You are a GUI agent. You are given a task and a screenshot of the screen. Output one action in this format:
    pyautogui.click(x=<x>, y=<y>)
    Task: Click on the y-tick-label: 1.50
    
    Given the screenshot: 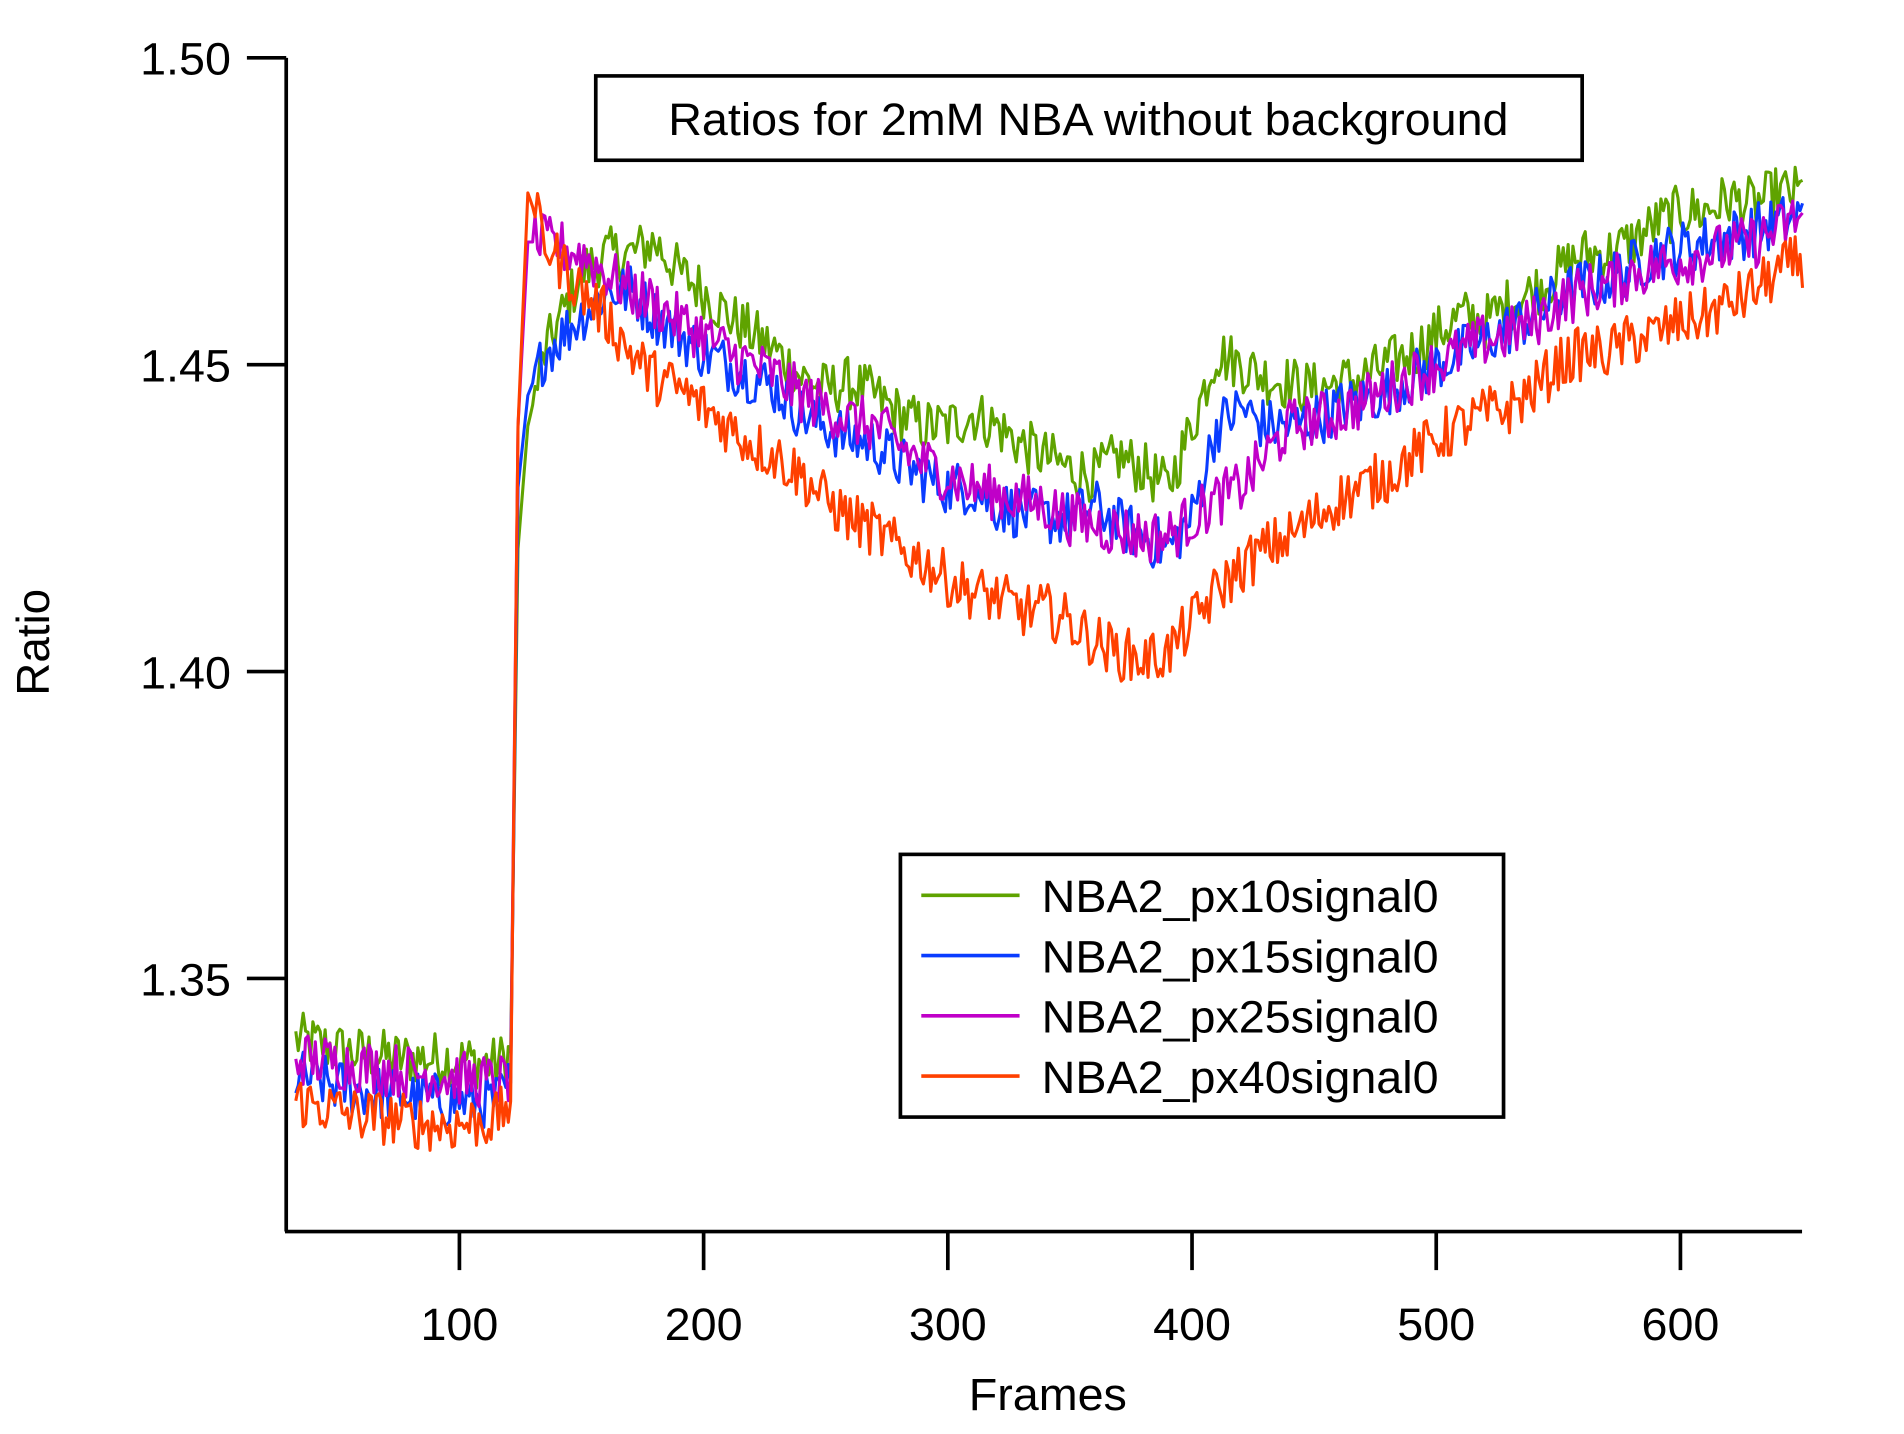 What is the action you would take?
    pyautogui.click(x=185, y=58)
    